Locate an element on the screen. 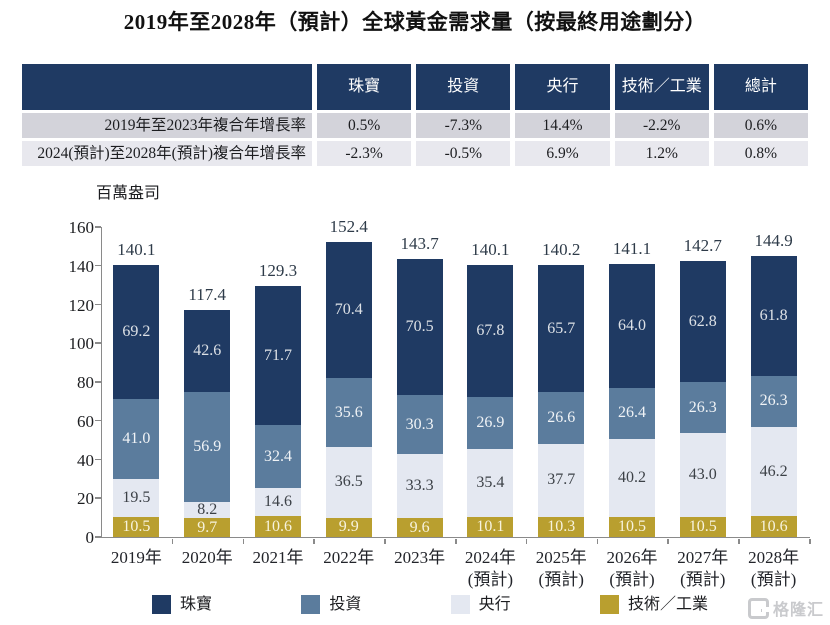 The image size is (830, 625). x-axis-category-label: 2022年 is located at coordinates (349, 557).